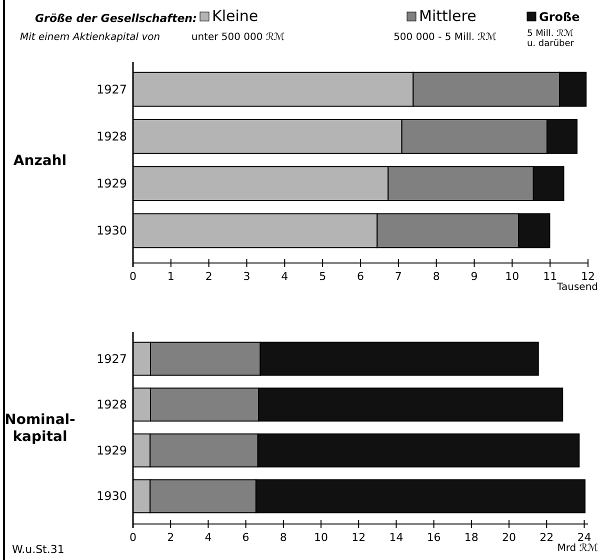 Image resolution: width=609 pixels, height=560 pixels. I want to click on text: 5 Mill. ℛℳ u. darüber, so click(550, 39).